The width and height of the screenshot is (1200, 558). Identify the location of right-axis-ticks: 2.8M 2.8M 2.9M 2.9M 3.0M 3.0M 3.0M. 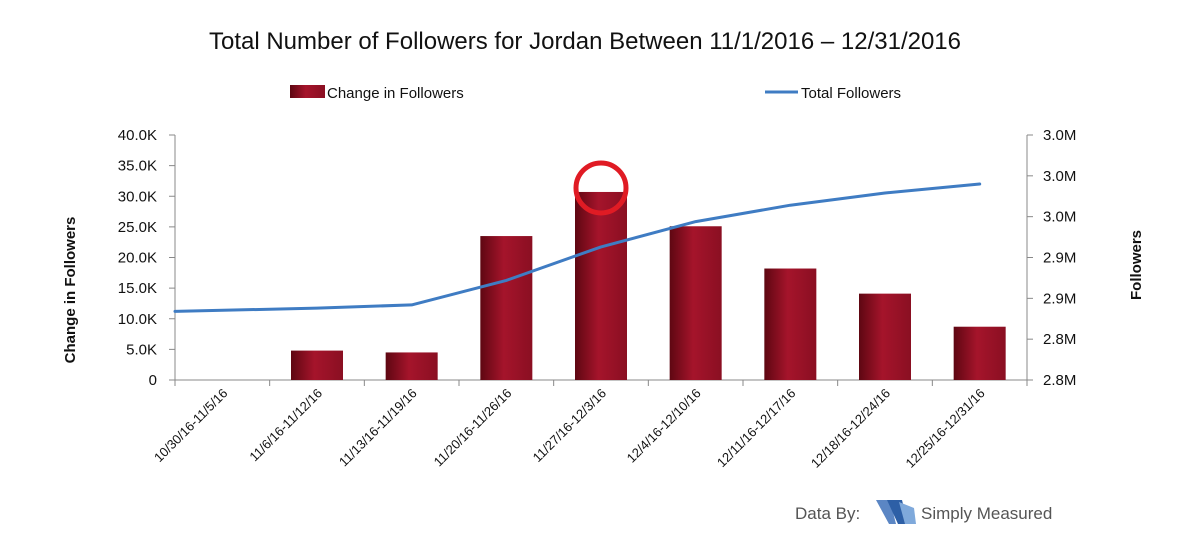
(1051, 258).